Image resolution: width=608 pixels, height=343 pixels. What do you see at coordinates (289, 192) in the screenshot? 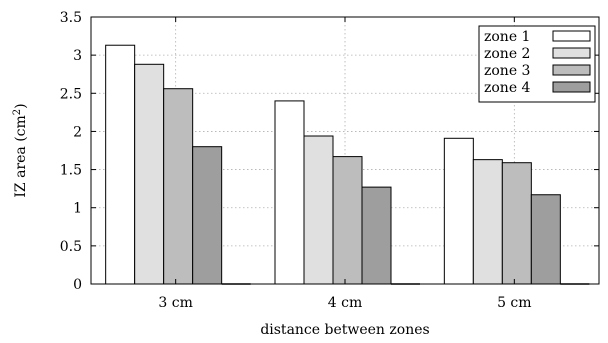
I see `bar-zone-1-4cm` at bounding box center [289, 192].